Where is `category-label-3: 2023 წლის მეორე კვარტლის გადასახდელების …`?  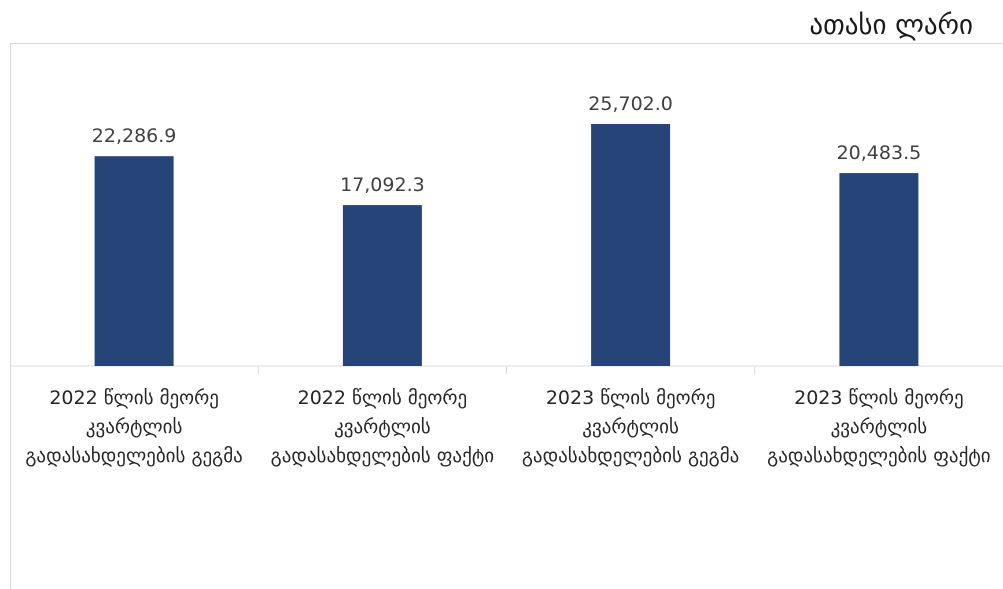
category-label-3: 2023 წლის მეორე კვარტლის გადასახდელების … is located at coordinates (630, 427).